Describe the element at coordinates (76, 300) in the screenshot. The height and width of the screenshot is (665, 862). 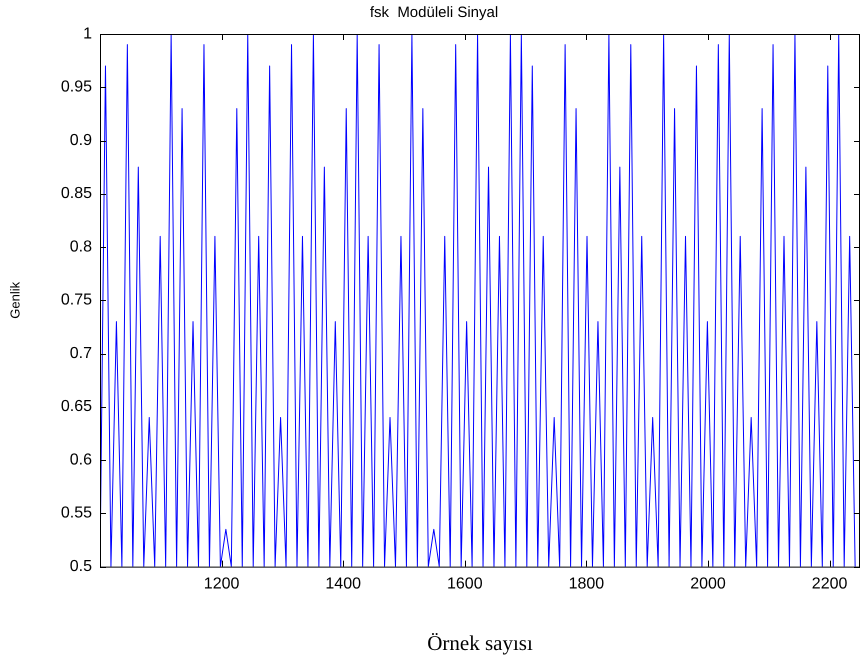
I see `y-tick-label: 0.75` at that location.